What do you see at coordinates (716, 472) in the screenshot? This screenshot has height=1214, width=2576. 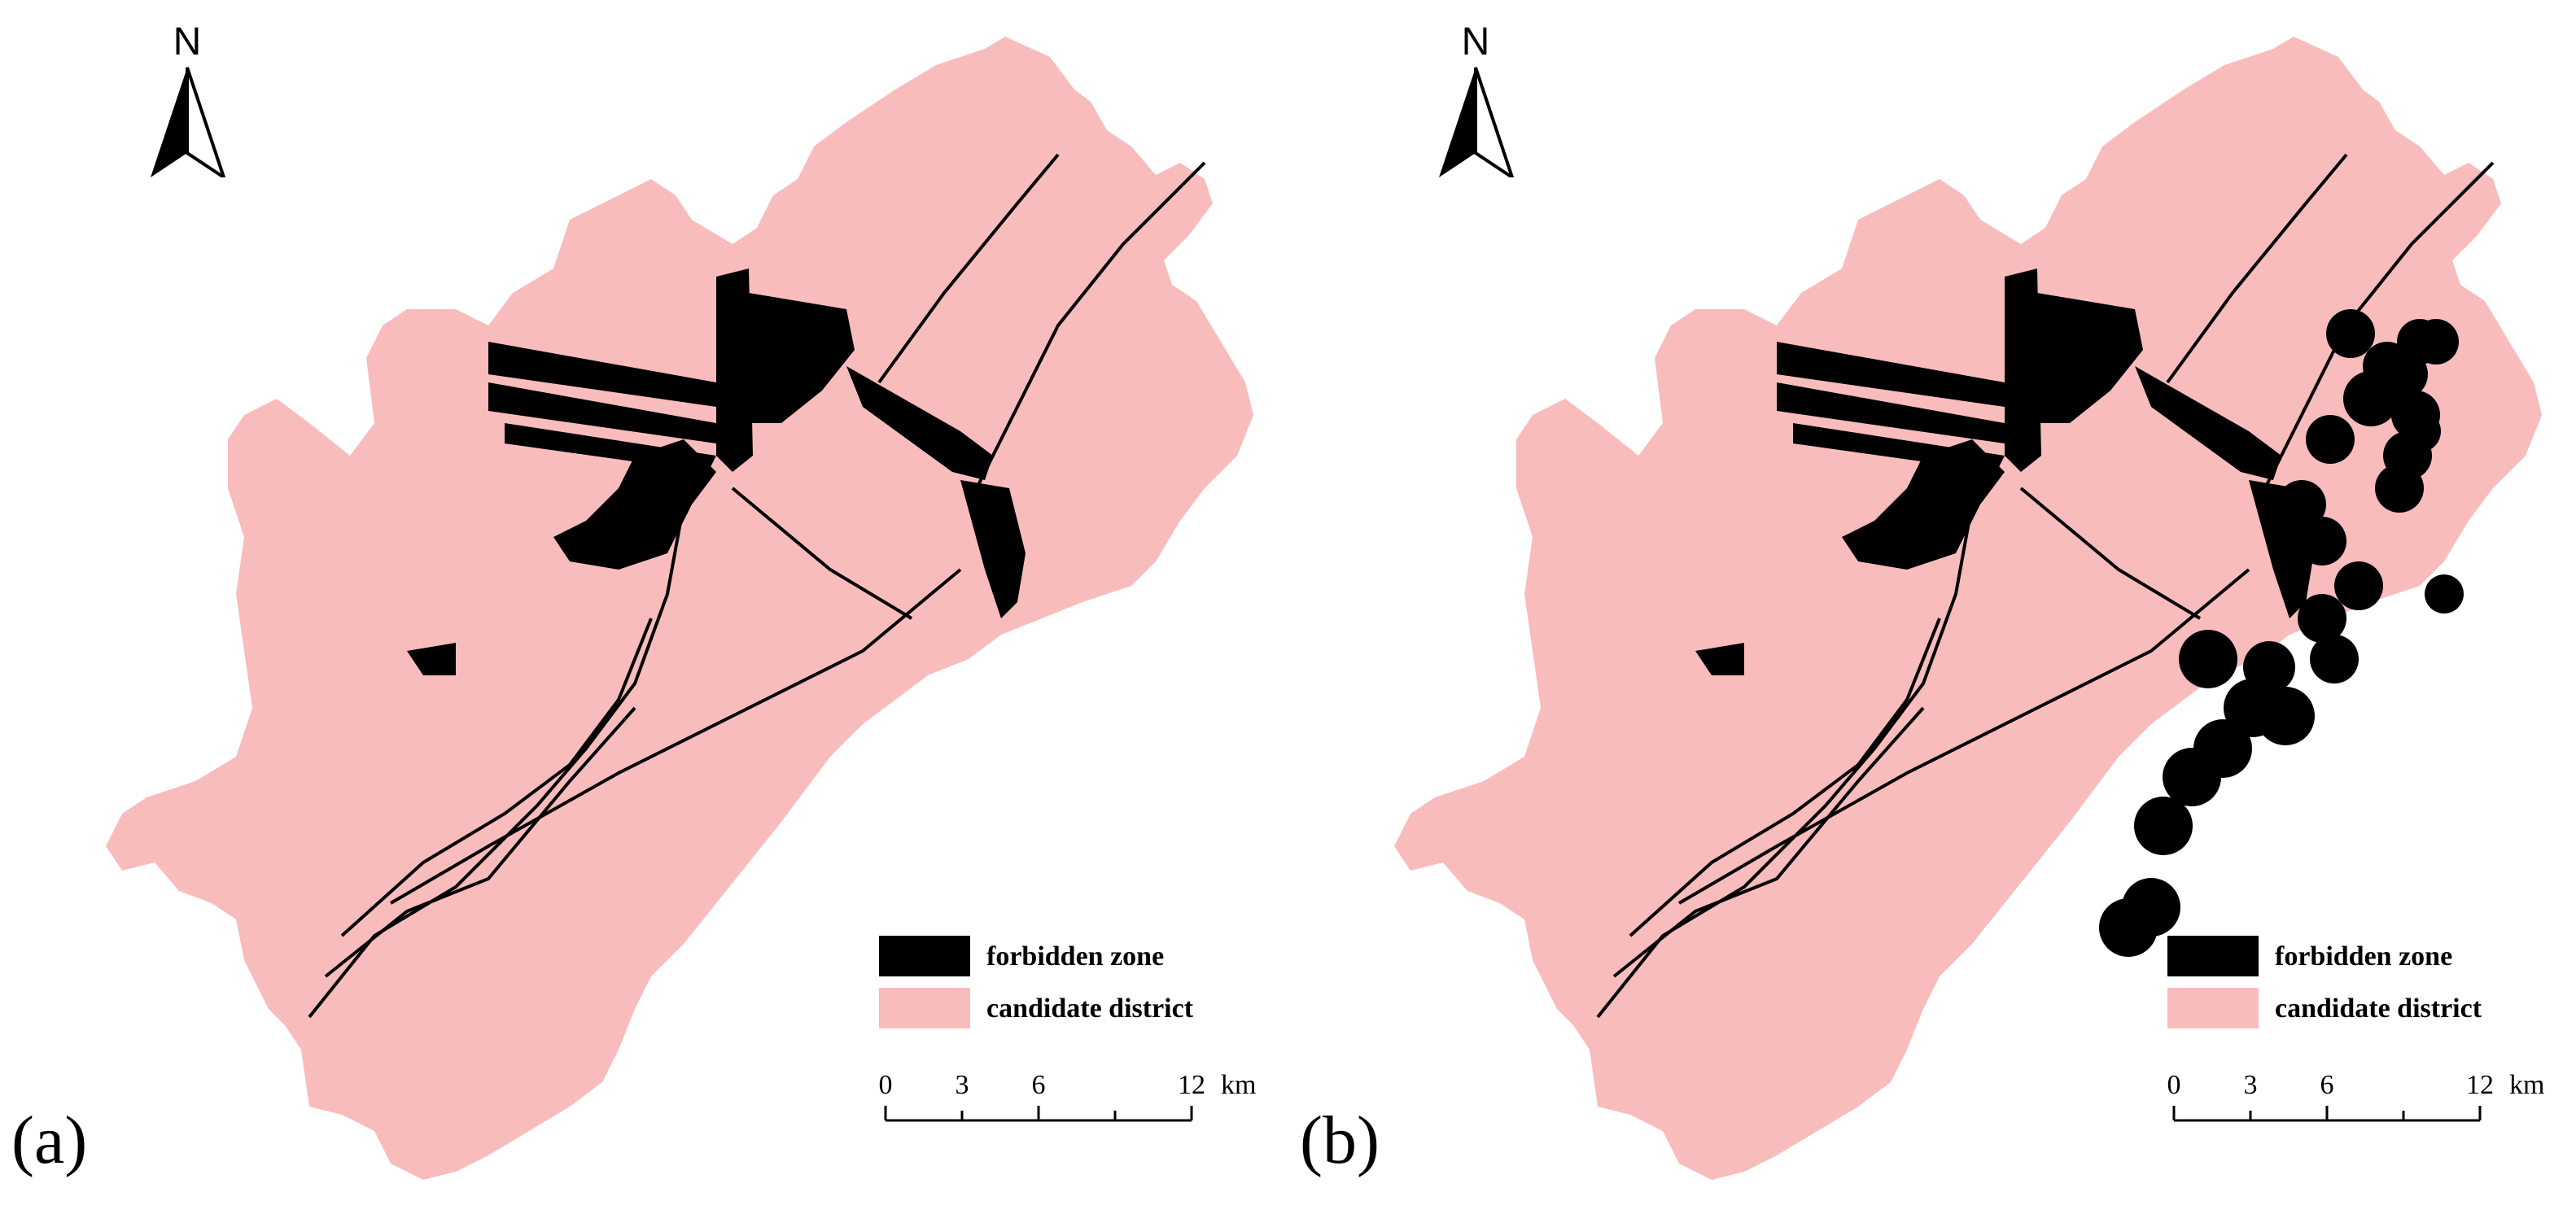 I see `forbidden-zone-area` at bounding box center [716, 472].